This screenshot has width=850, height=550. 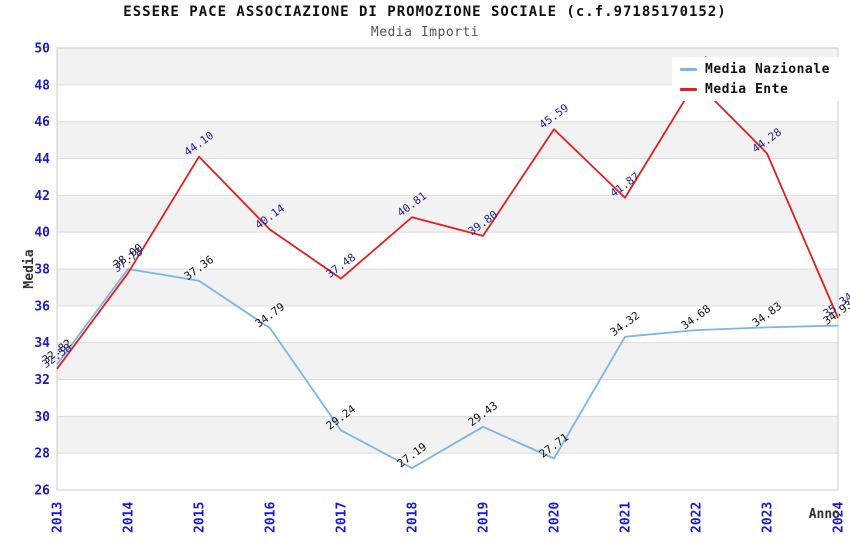 I want to click on y-tick-label: 30, so click(x=42, y=417).